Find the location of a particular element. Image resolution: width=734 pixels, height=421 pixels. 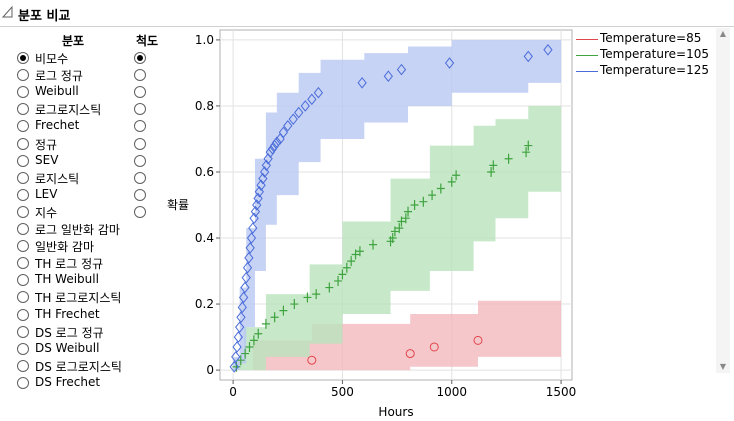

distribution-label: TH Frechet is located at coordinates (67, 313).